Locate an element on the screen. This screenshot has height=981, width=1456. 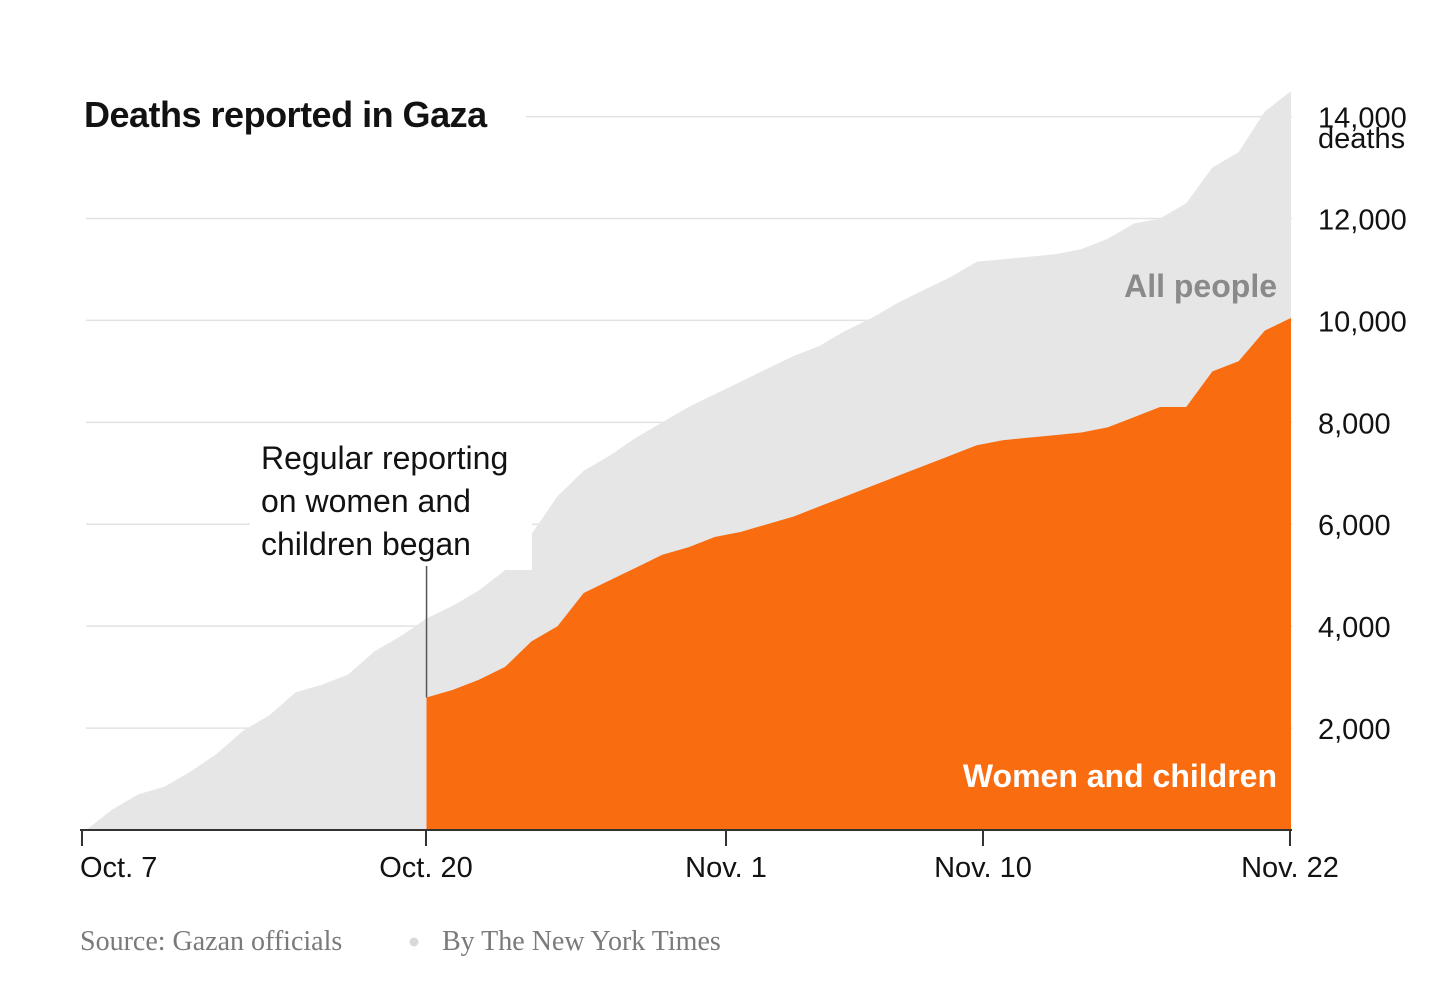
y-axis-labels: 2,000 4,000 6,000 8,000 10,000 12,000 14,000 is located at coordinates (1362, 425).